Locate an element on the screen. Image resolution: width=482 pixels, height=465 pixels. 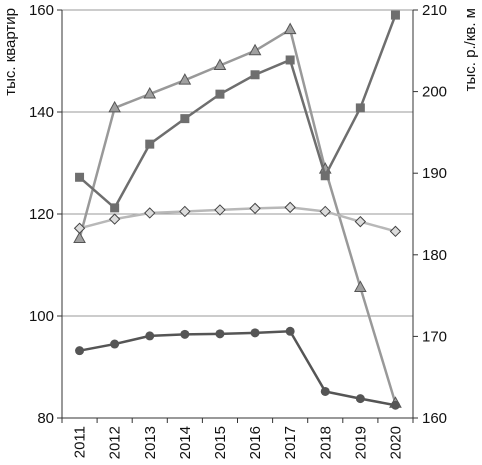
point-square-2012 is located at coordinates (115, 208).